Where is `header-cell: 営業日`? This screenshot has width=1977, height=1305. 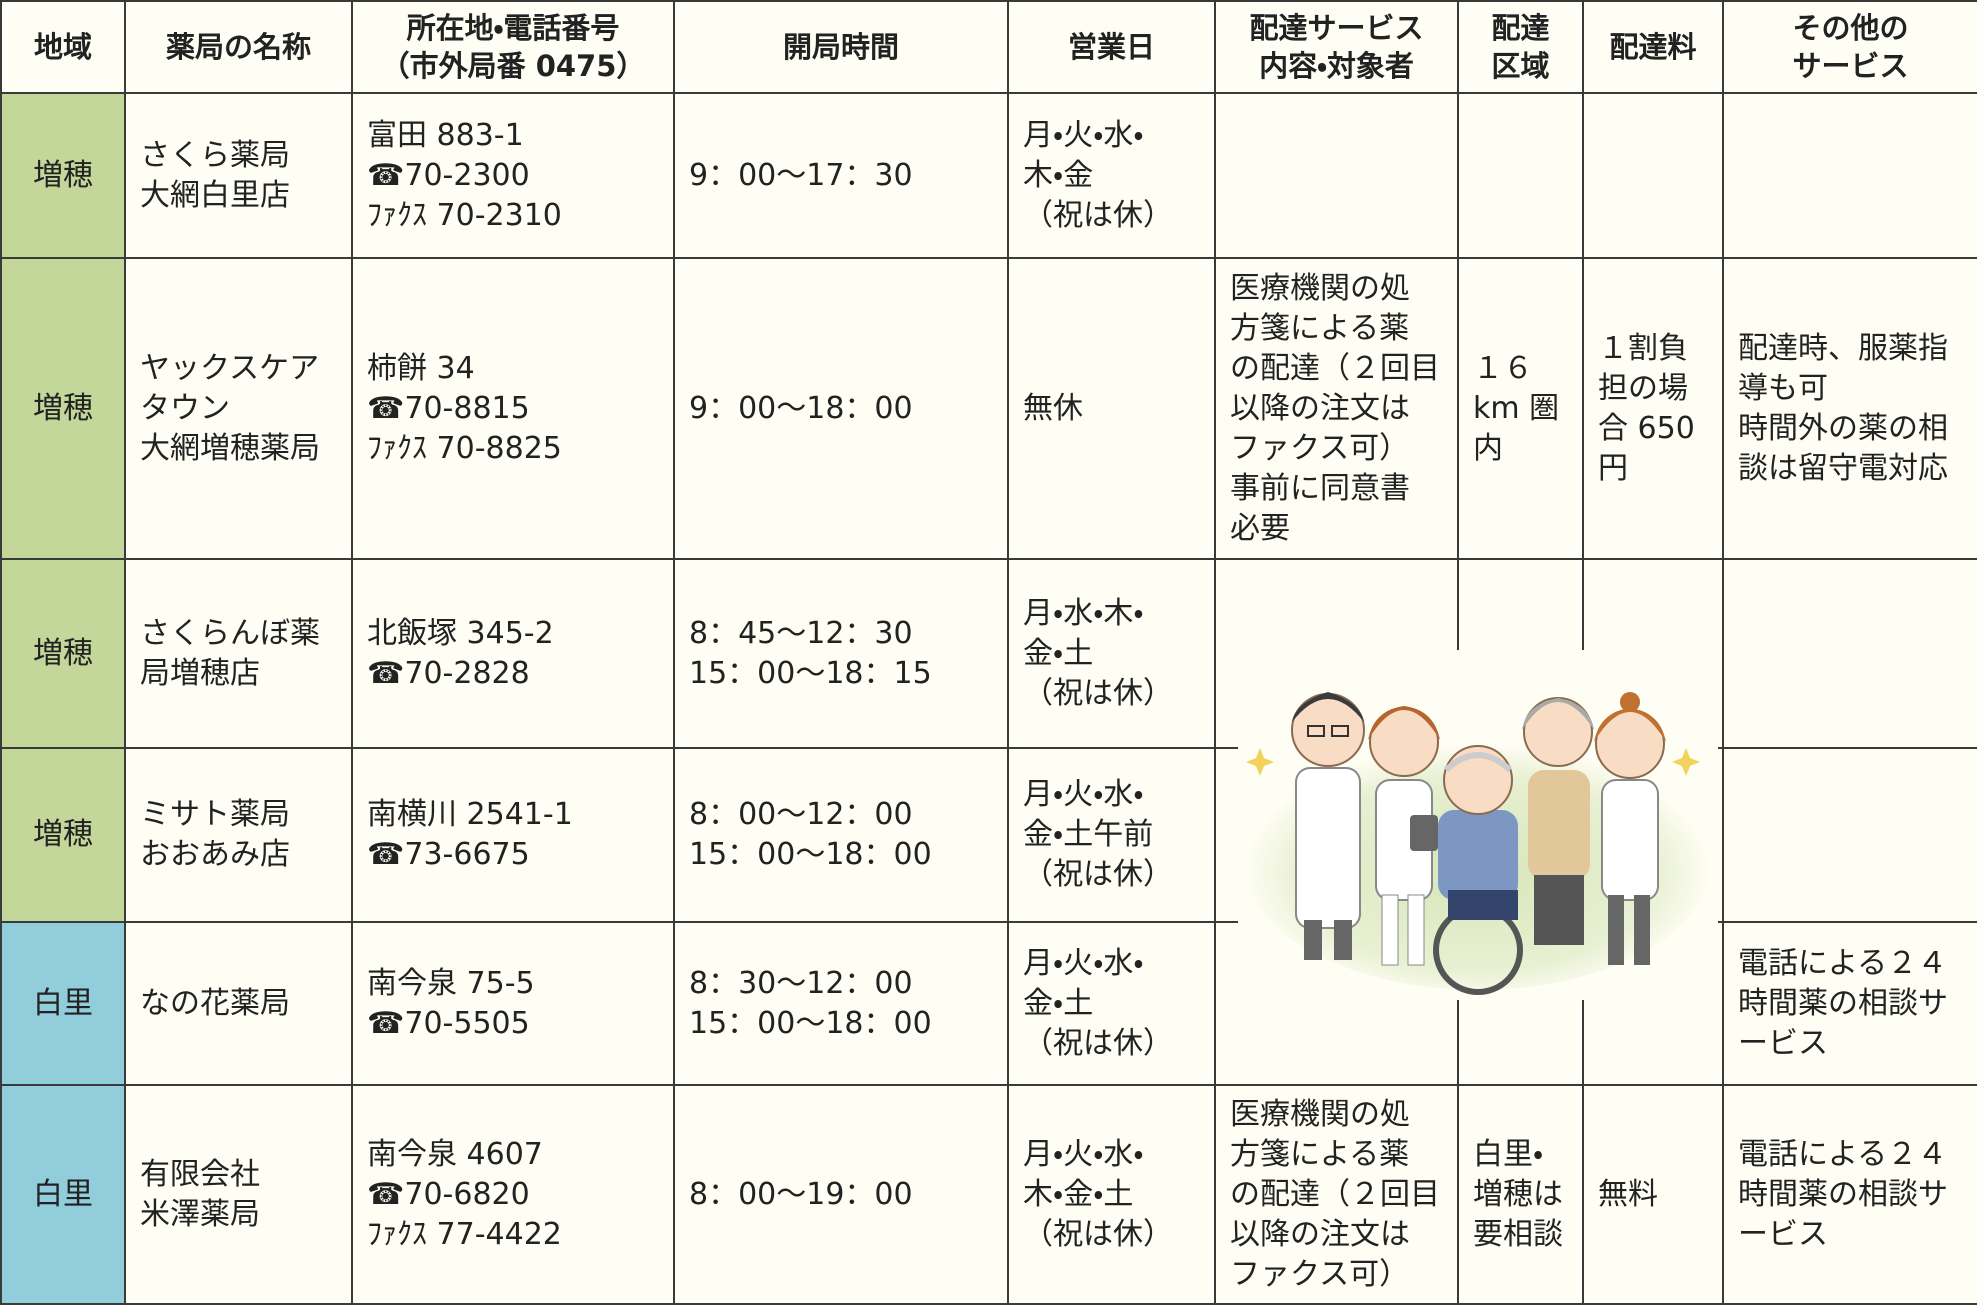 header-cell: 営業日 is located at coordinates (1111, 47).